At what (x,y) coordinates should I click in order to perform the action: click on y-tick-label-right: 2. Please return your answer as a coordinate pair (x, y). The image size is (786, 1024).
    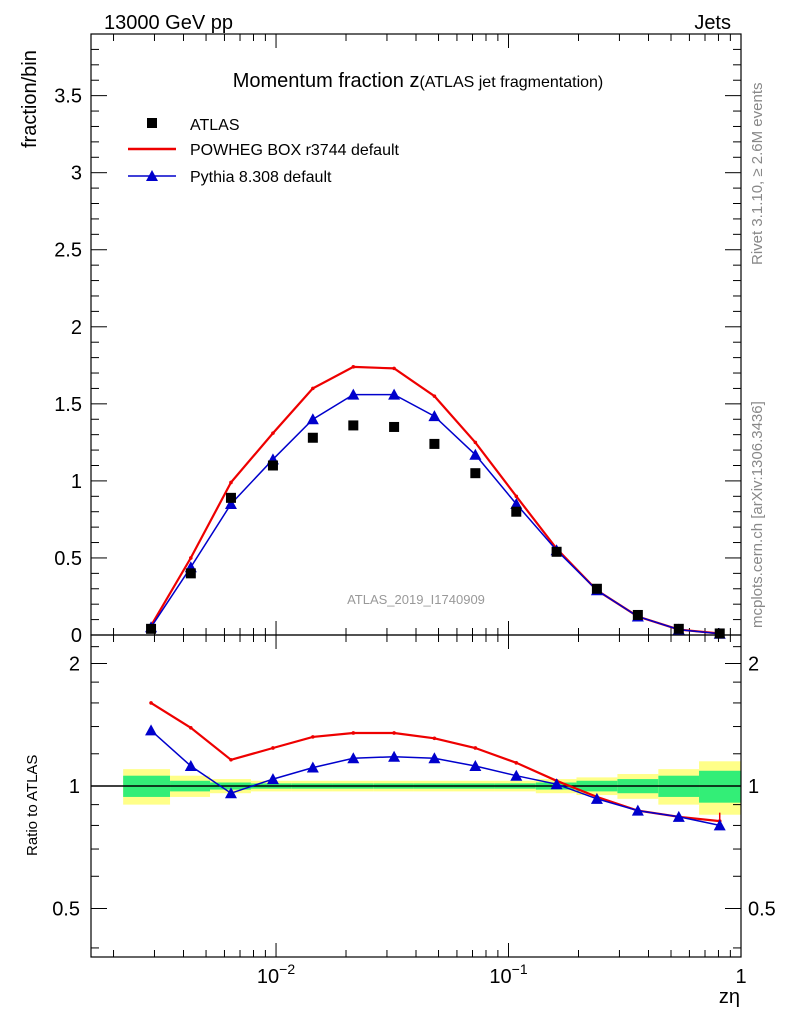
    Looking at the image, I should click on (753, 665).